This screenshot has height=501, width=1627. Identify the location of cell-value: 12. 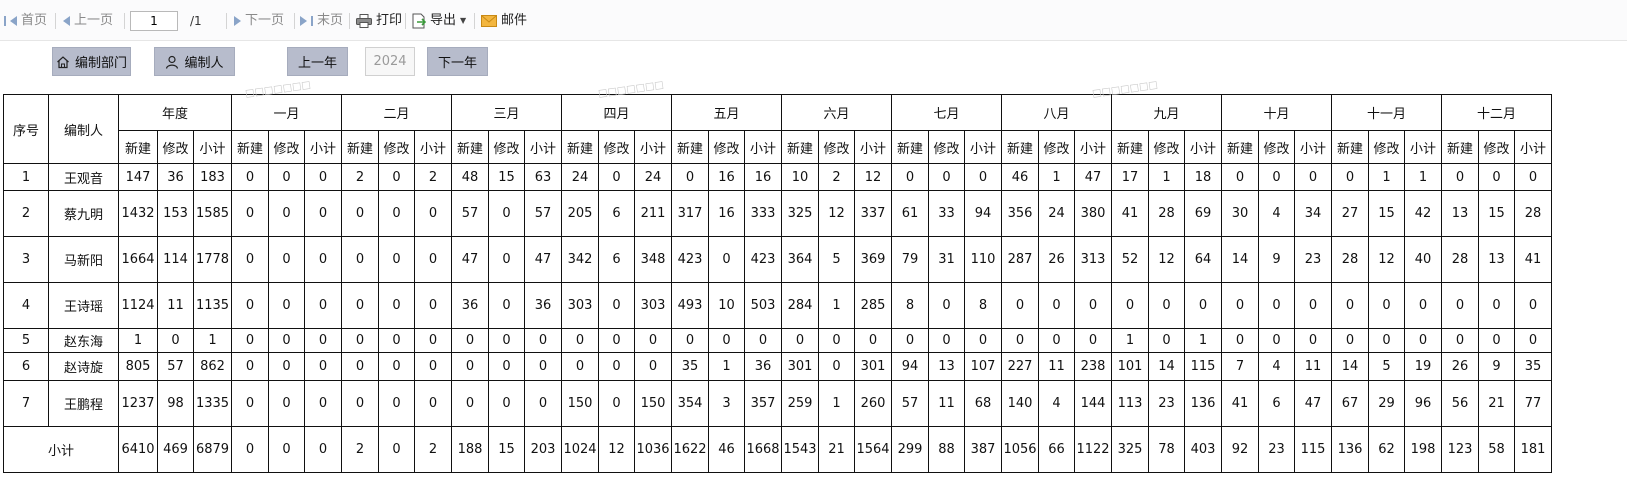
(836, 213).